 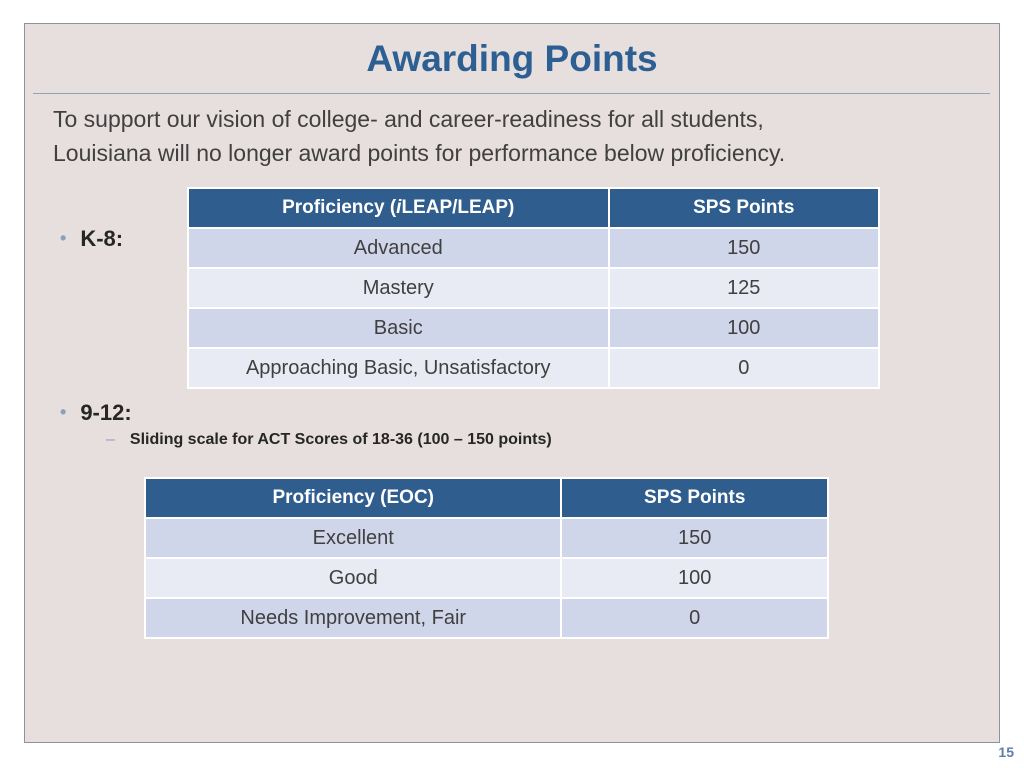 What do you see at coordinates (398, 328) in the screenshot?
I see `proficiency-cell: Basic` at bounding box center [398, 328].